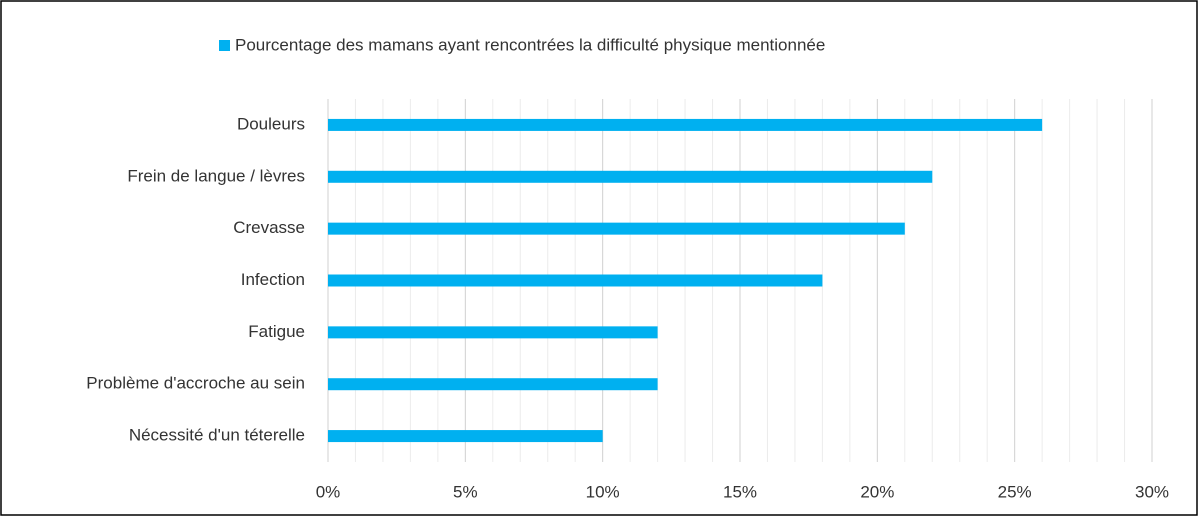 This screenshot has width=1199, height=517. Describe the element at coordinates (740, 491) in the screenshot. I see `x-tick-label: 15%` at that location.